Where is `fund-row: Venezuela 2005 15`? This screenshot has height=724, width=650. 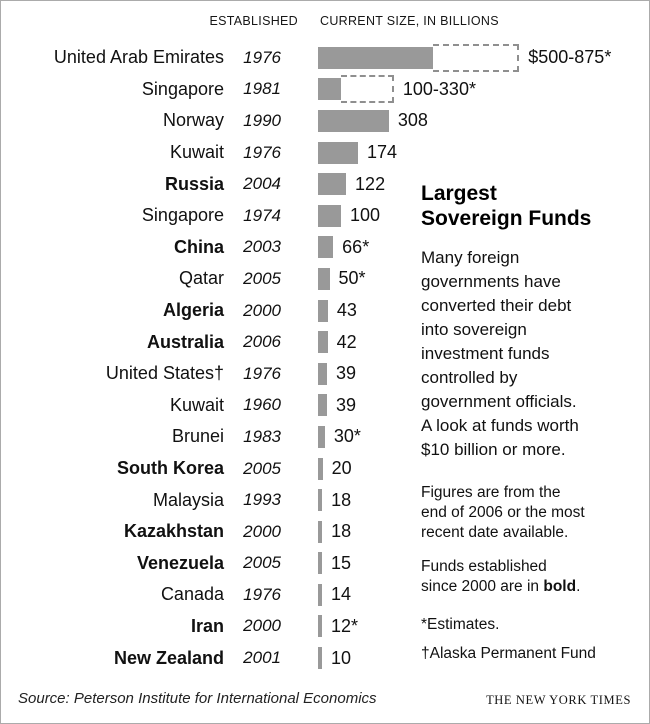
fund-row: Venezuela 2005 15 is located at coordinates (325, 564).